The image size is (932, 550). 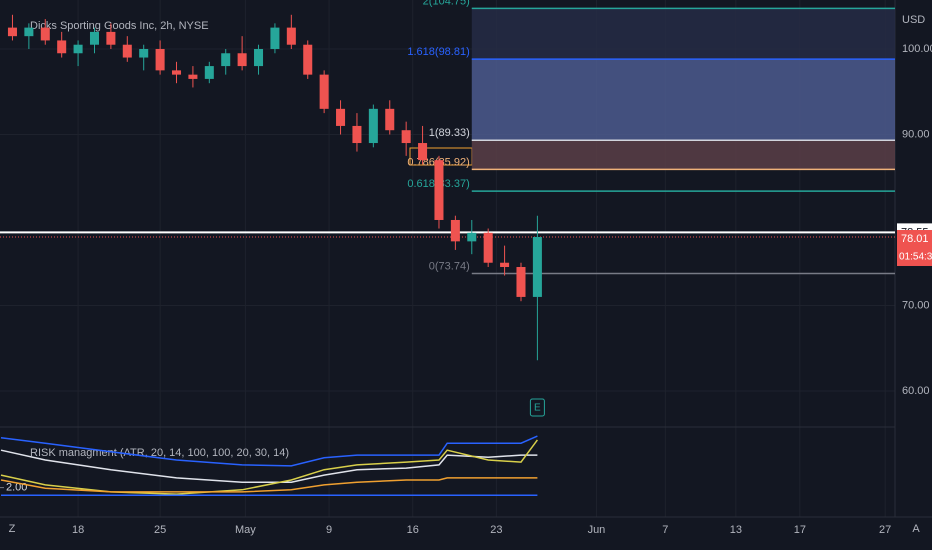 What do you see at coordinates (913, 20) in the screenshot?
I see `currency-label: USD` at bounding box center [913, 20].